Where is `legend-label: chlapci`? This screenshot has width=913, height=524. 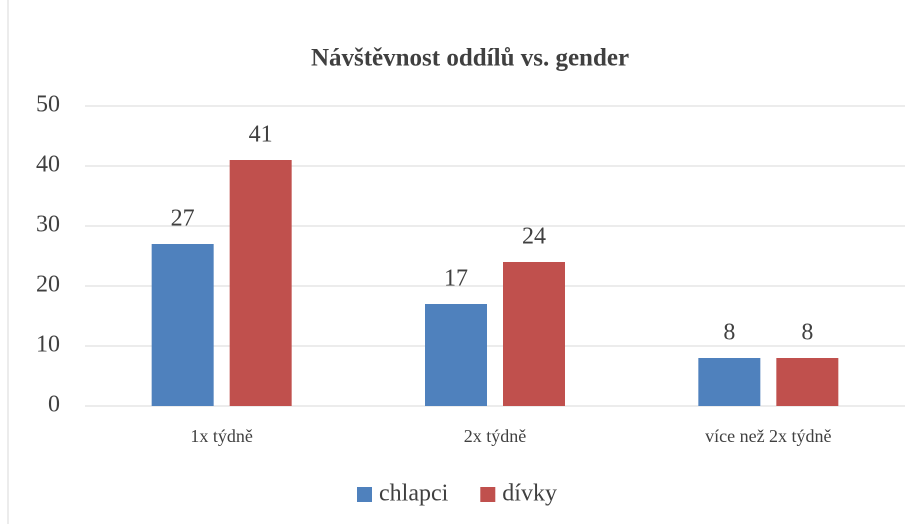
legend-label: chlapci is located at coordinates (414, 494).